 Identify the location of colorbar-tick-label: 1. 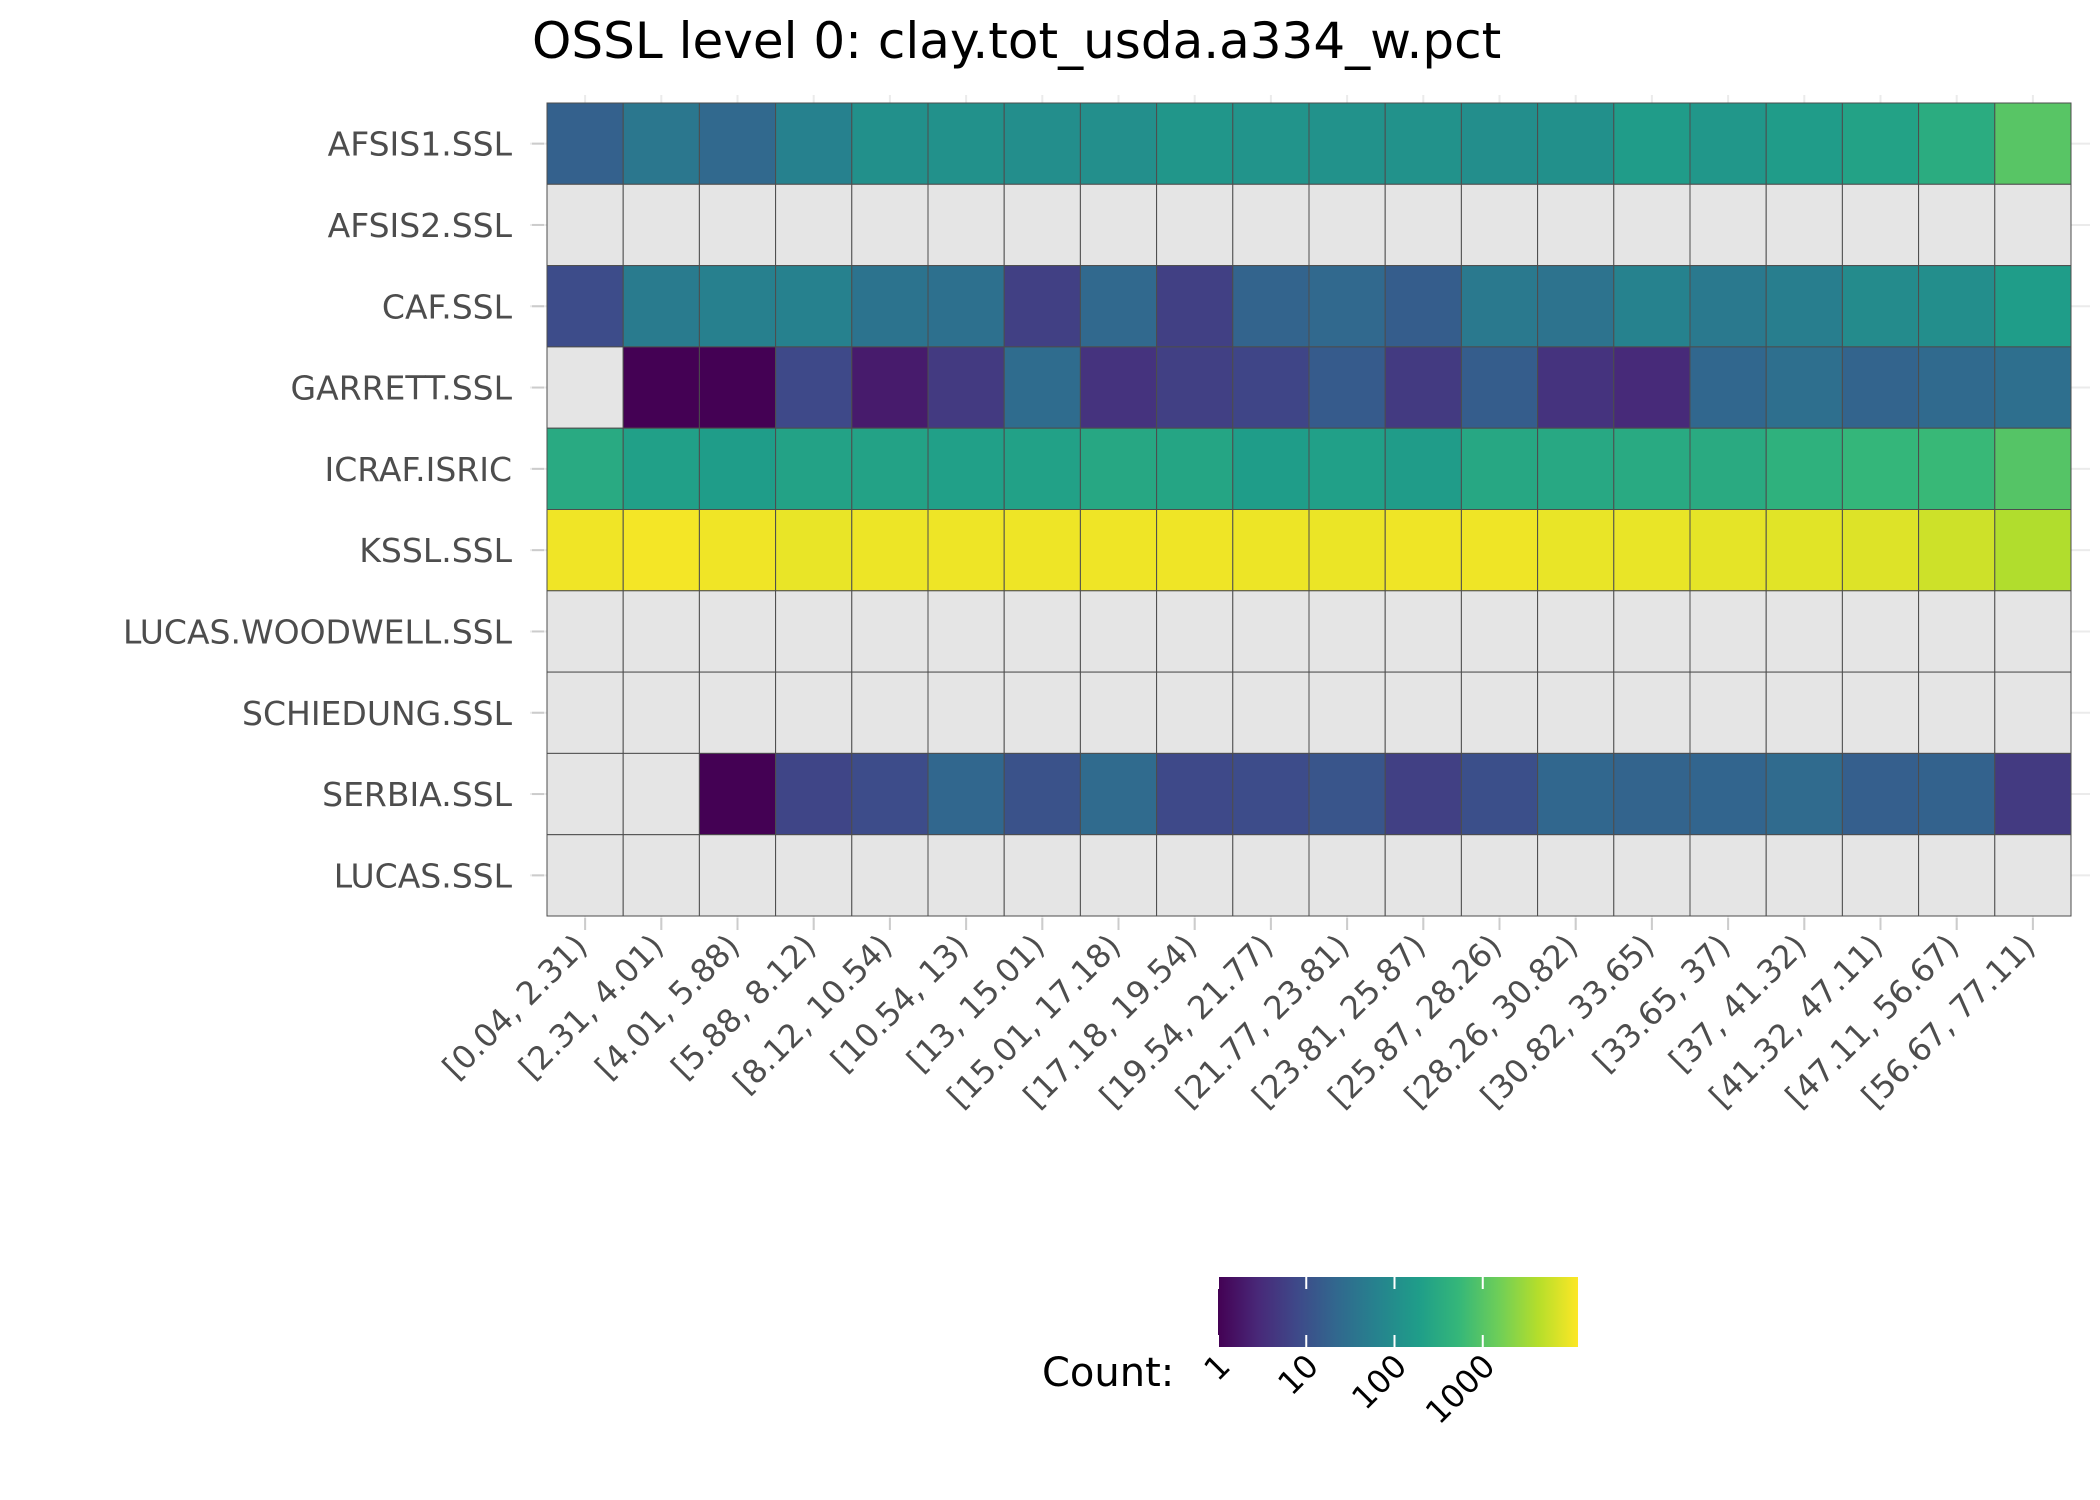
(1216, 1367).